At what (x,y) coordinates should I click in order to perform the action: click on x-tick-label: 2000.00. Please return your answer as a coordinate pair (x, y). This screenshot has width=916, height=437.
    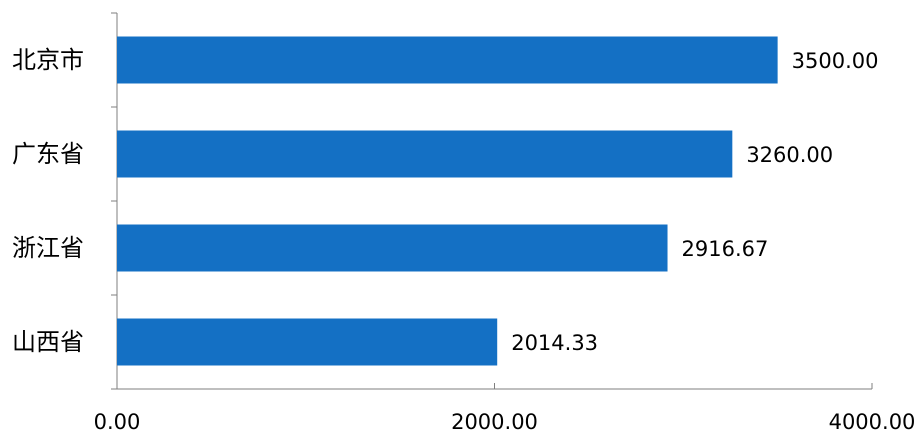
    Looking at the image, I should click on (494, 421).